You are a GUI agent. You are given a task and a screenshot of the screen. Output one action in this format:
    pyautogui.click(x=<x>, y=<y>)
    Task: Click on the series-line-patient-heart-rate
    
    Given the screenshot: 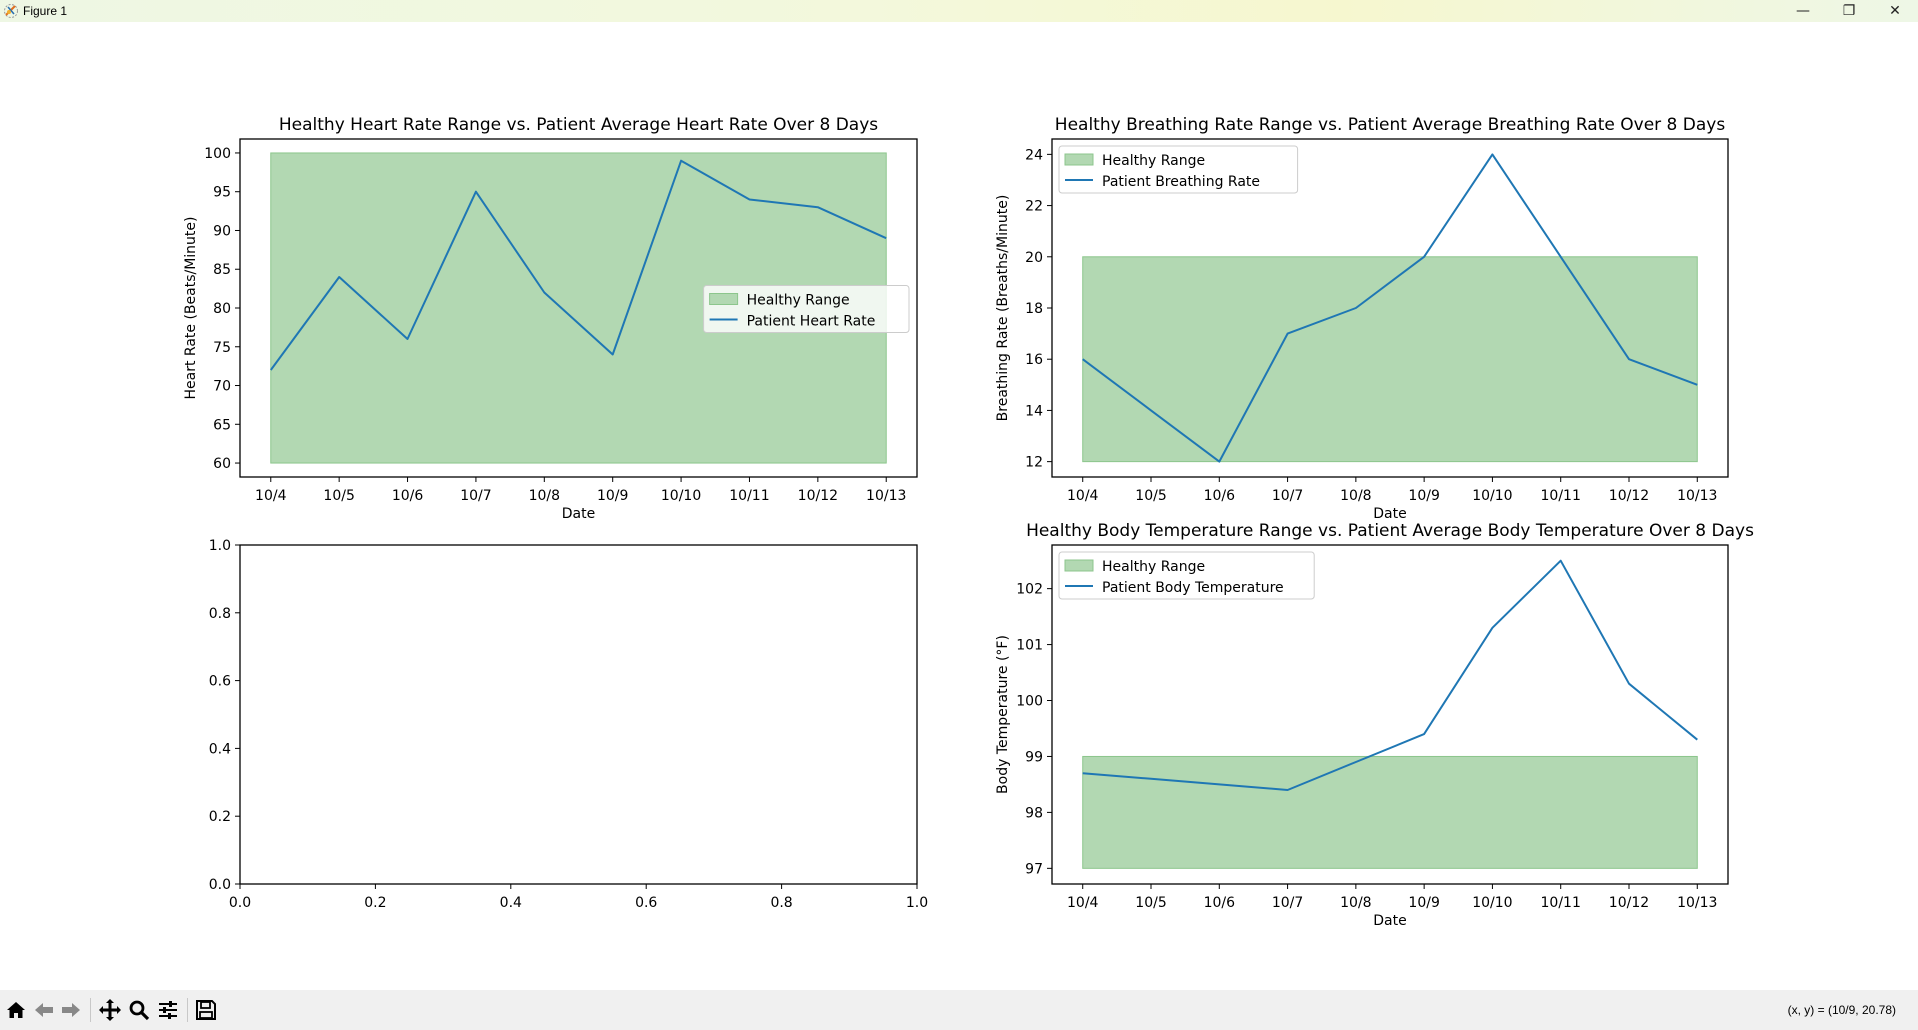 What is the action you would take?
    pyautogui.click(x=578, y=265)
    